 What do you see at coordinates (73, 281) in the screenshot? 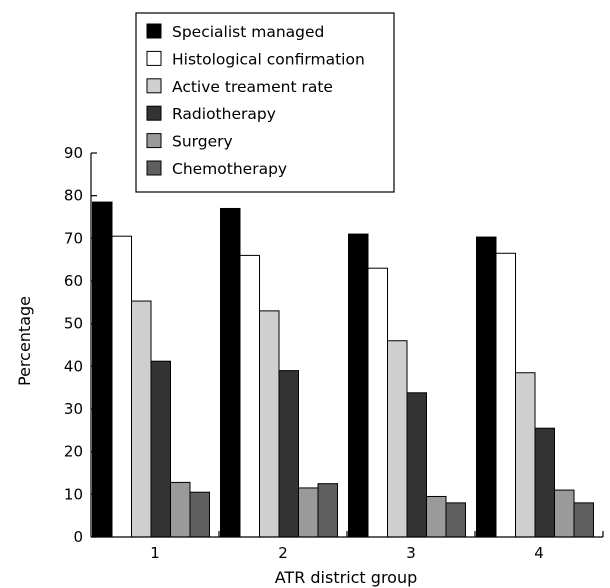
I see `y-tick-label: 60` at bounding box center [73, 281].